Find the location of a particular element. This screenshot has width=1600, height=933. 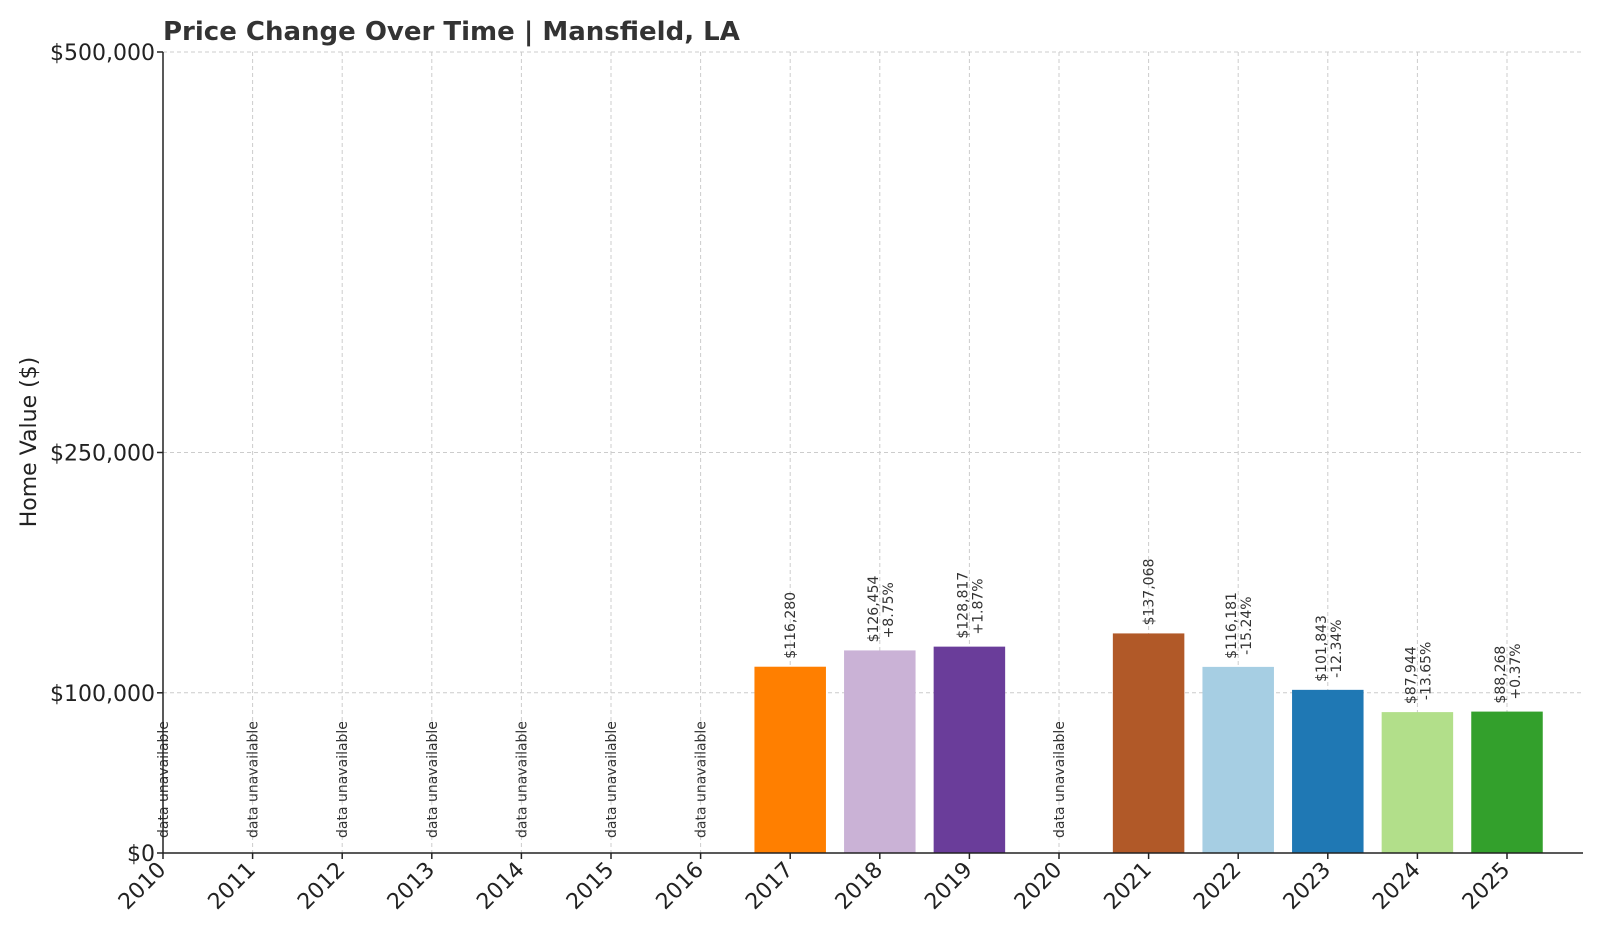

y-tick-labels: $0 $100,000 $250,000 $500,000 is located at coordinates (102, 454).